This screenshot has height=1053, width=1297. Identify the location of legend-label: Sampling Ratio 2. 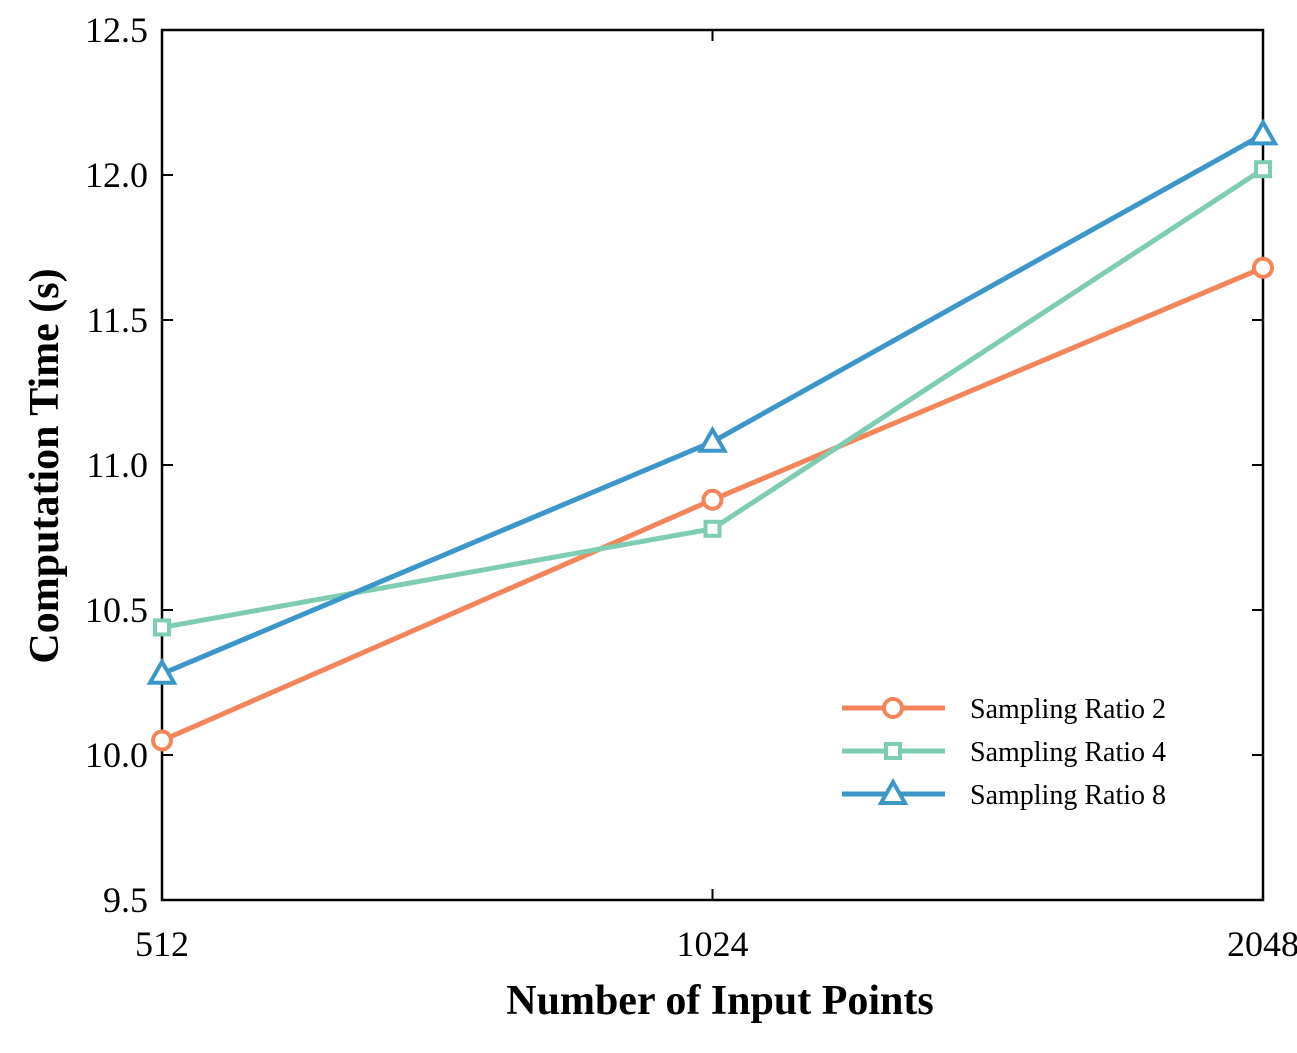
(1068, 709).